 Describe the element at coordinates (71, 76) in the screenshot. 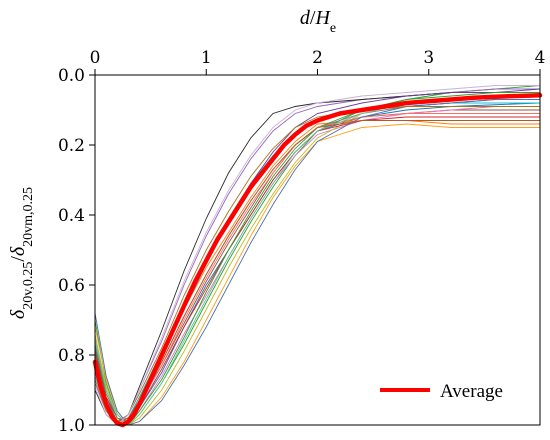

I see `y-tick-label: 0.0` at that location.